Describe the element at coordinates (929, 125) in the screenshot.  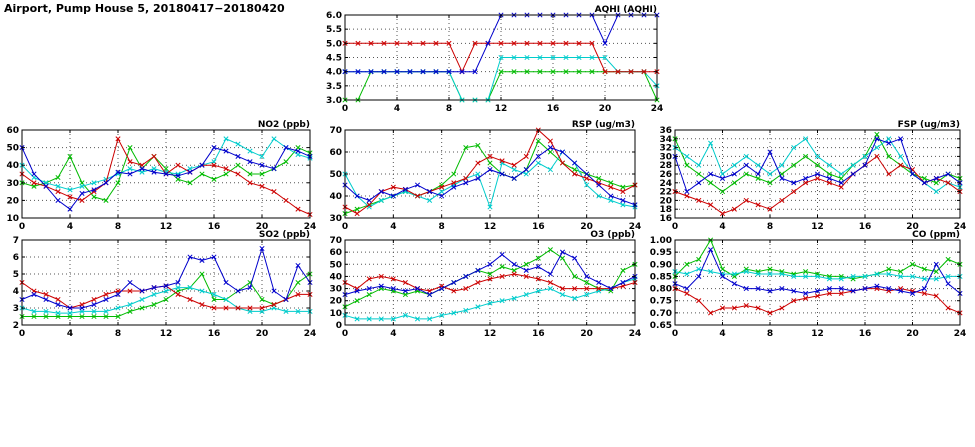
I see `chart-title-fsp: FSP (ug/m3)` at that location.